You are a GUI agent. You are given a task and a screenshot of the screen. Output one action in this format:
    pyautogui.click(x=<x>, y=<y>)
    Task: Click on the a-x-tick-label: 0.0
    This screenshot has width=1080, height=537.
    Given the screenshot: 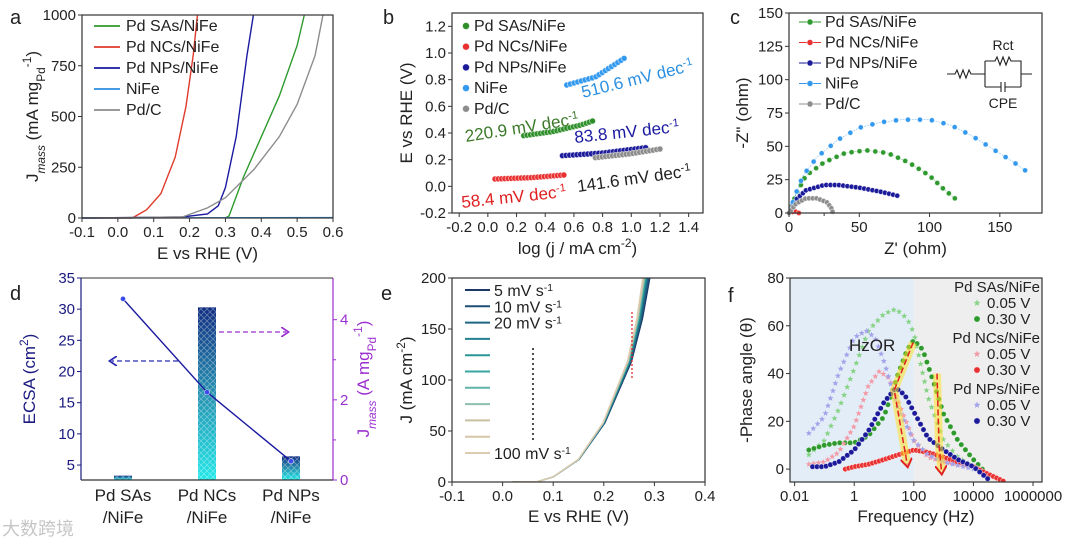 What is the action you would take?
    pyautogui.click(x=117, y=232)
    